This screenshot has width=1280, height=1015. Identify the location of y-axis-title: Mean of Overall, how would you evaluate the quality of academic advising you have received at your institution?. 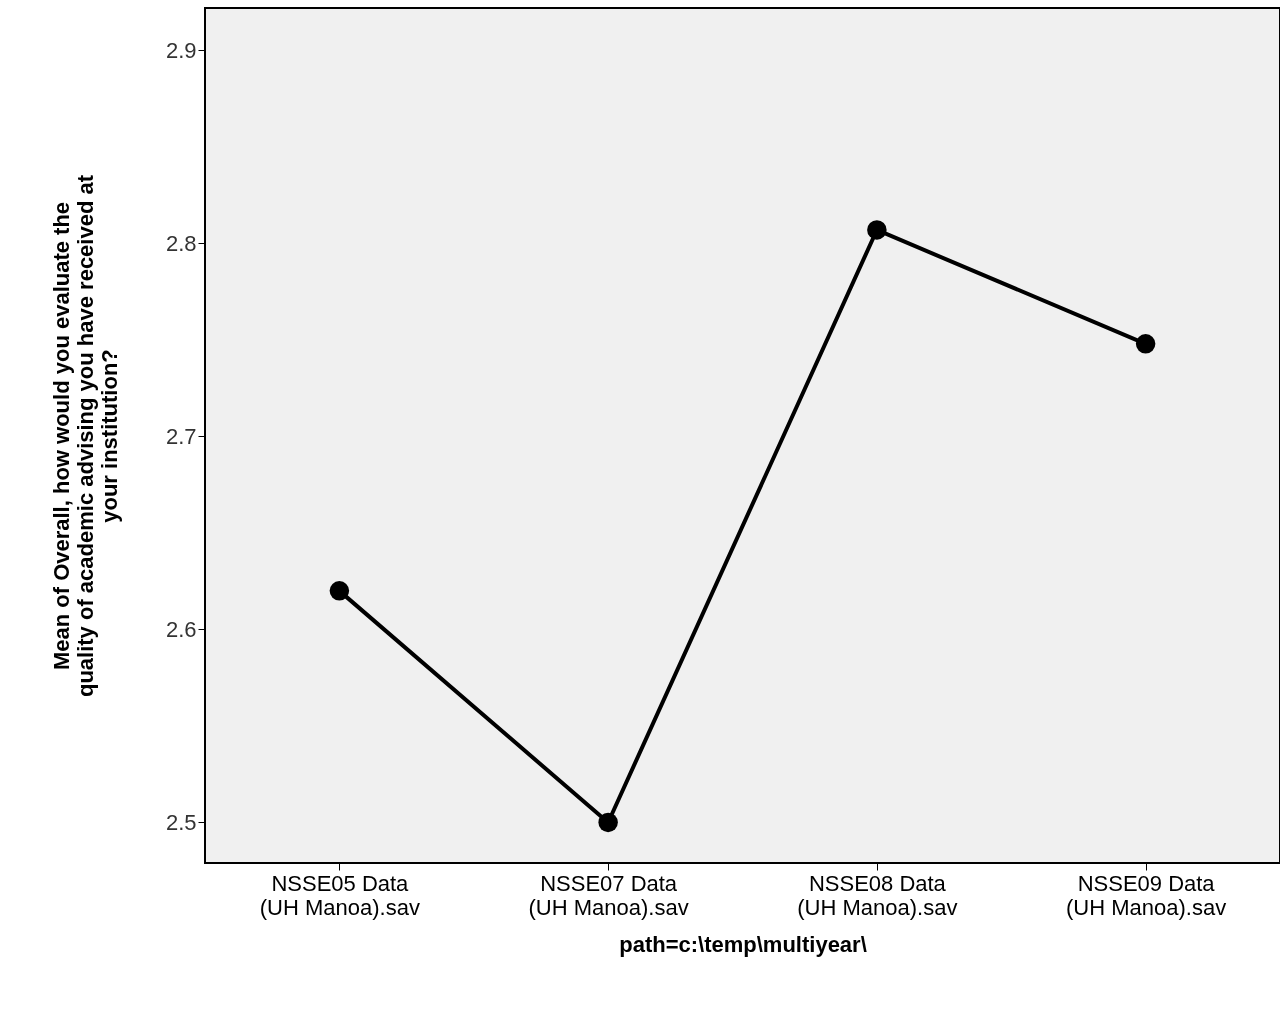
(85, 436).